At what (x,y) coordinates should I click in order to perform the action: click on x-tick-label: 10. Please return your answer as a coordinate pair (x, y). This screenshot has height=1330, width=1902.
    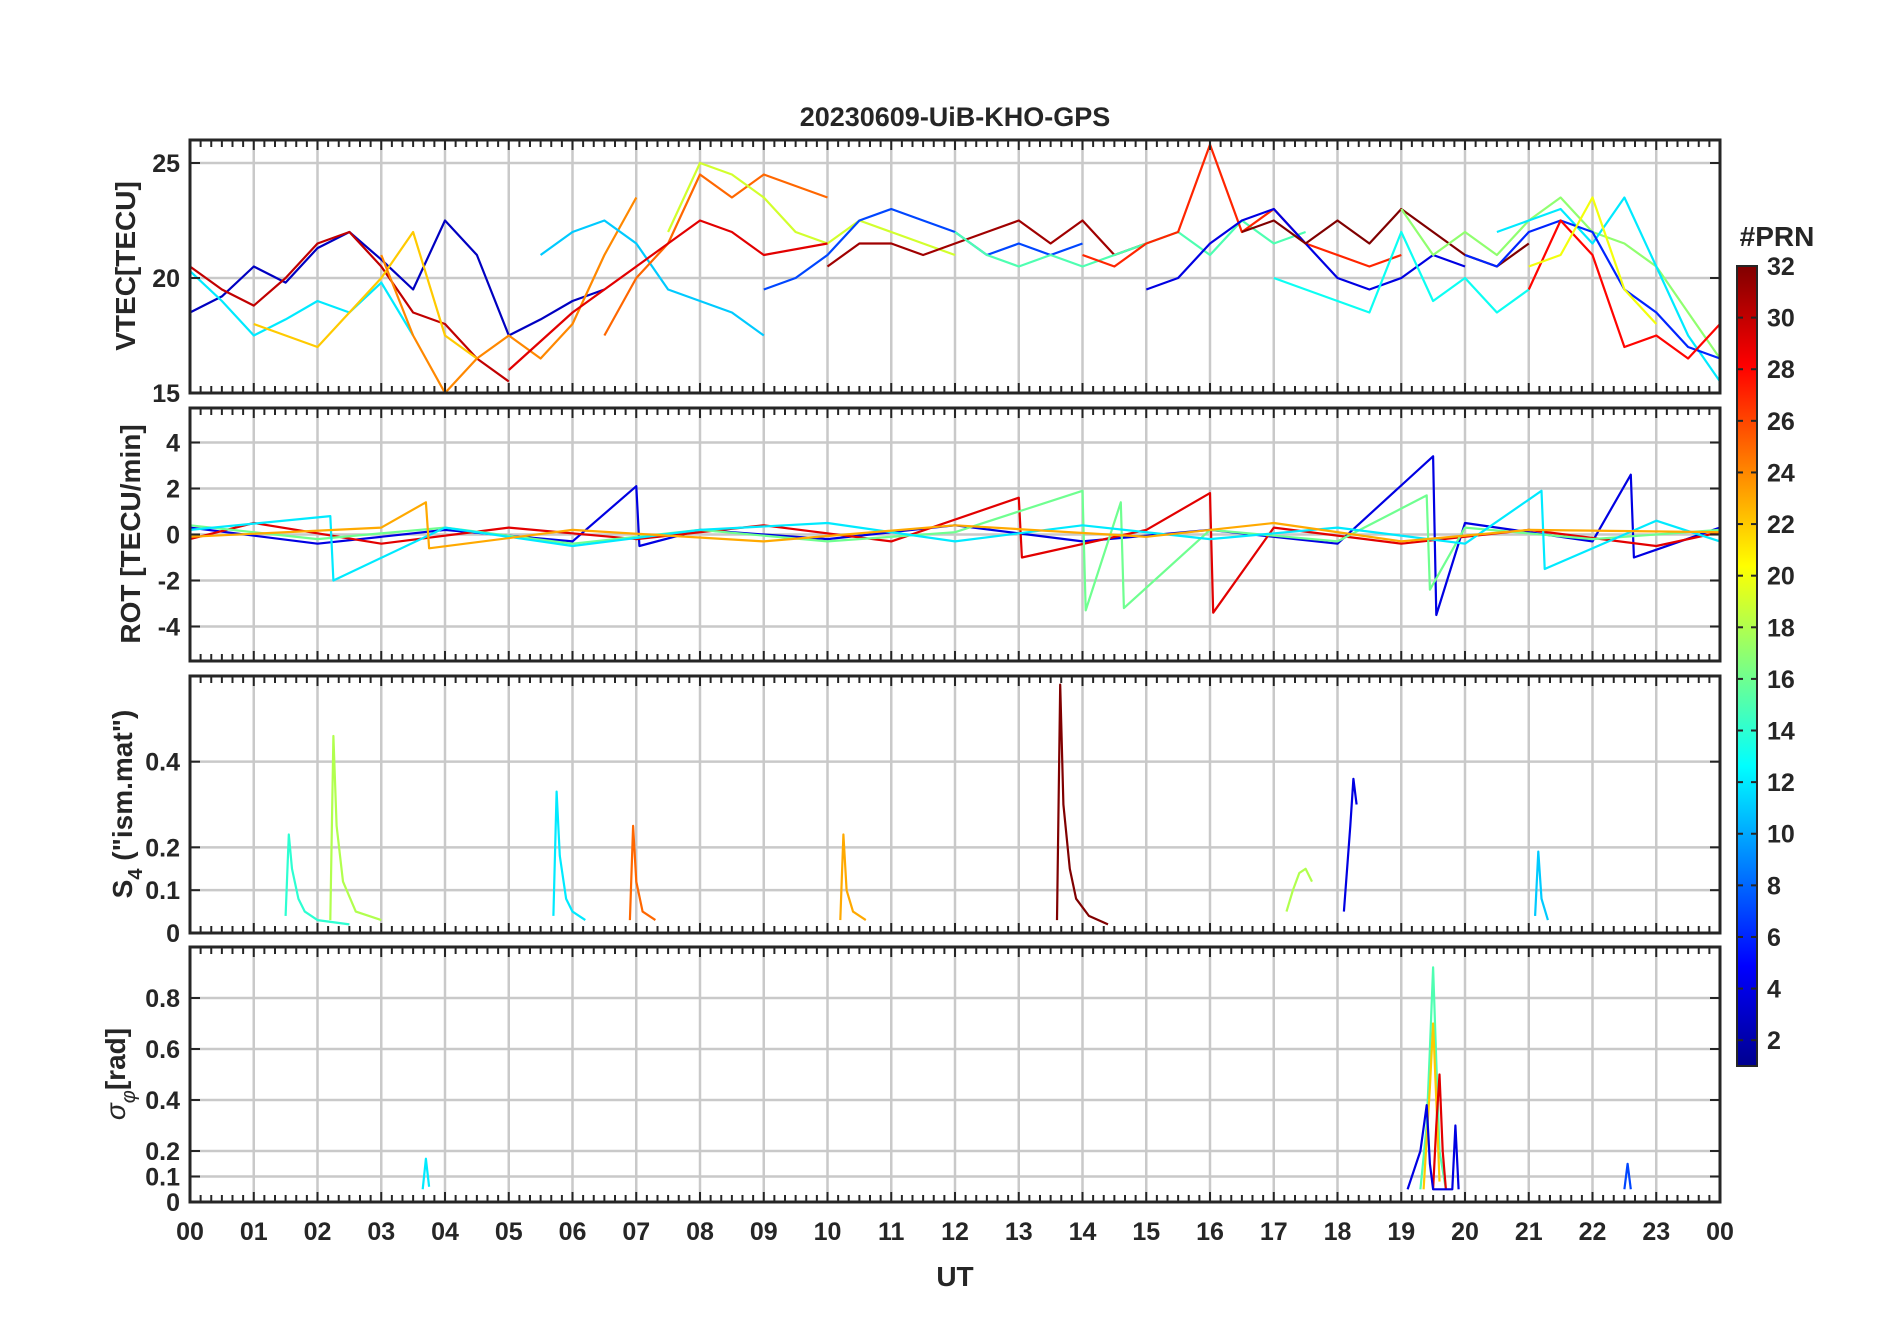
    Looking at the image, I should click on (828, 1232).